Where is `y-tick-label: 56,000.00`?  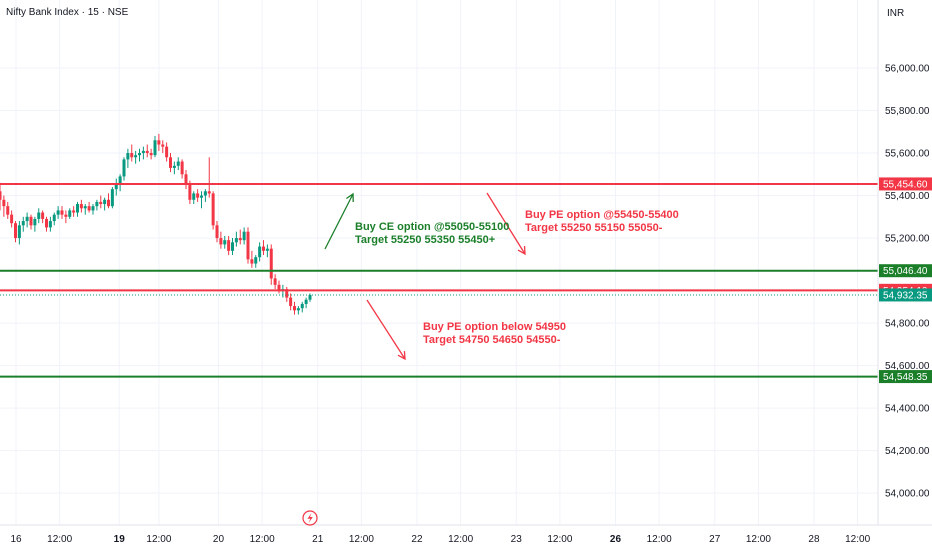 y-tick-label: 56,000.00 is located at coordinates (907, 69).